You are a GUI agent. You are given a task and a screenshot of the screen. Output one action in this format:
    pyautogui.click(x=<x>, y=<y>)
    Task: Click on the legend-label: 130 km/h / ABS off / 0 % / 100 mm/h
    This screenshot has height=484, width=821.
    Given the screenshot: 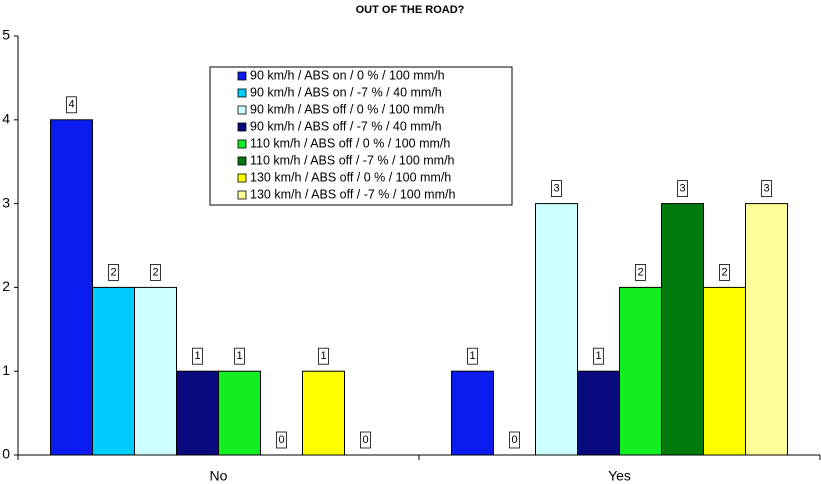 What is the action you would take?
    pyautogui.click(x=350, y=177)
    